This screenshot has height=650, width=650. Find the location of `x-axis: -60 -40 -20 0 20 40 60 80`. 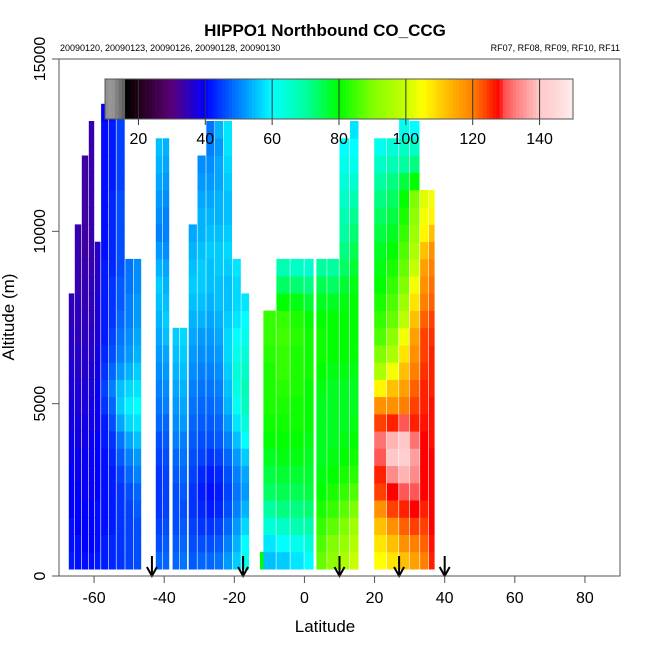

x-axis: -60 -40 -20 0 20 40 60 80 is located at coordinates (338, 591).